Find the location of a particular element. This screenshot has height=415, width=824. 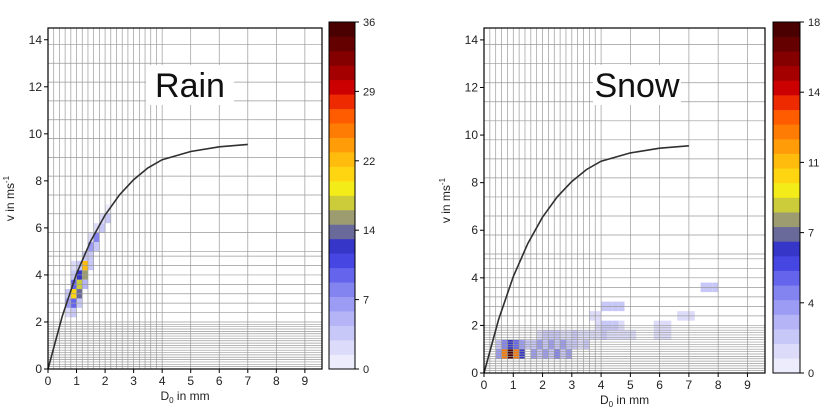

colorbar-tick-label: 22 is located at coordinates (369, 162).